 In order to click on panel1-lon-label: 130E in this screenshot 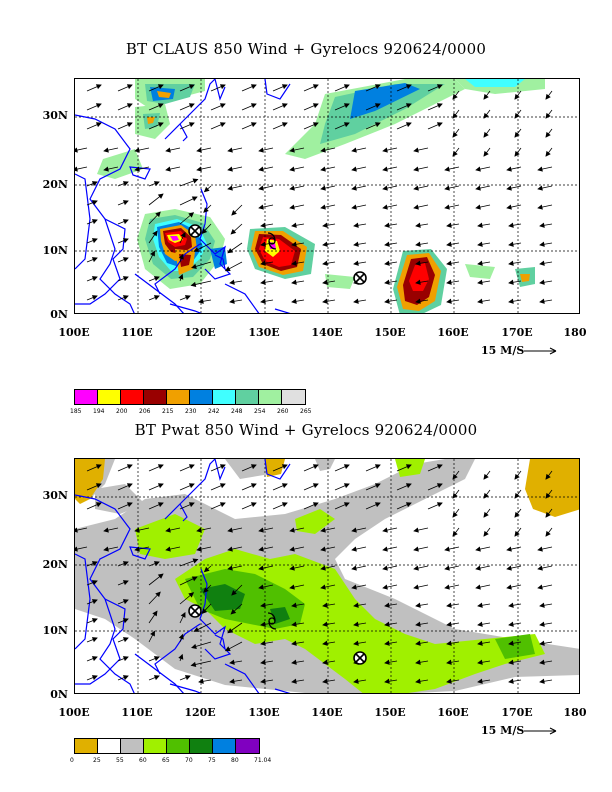, I will do `click(264, 332)`.